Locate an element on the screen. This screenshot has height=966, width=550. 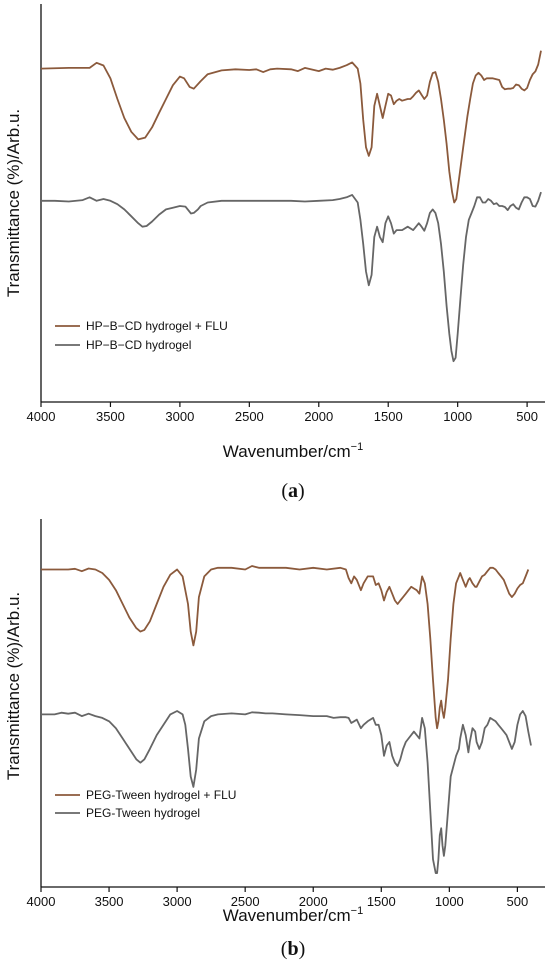
legend-label-1: PEG-Tween hydrogel is located at coordinates (143, 813).